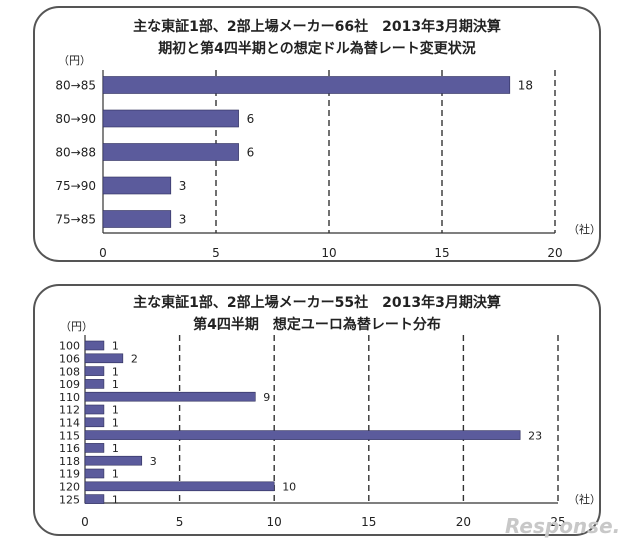 Image resolution: width=640 pixels, height=546 pixels. I want to click on data-label: 18, so click(525, 86).